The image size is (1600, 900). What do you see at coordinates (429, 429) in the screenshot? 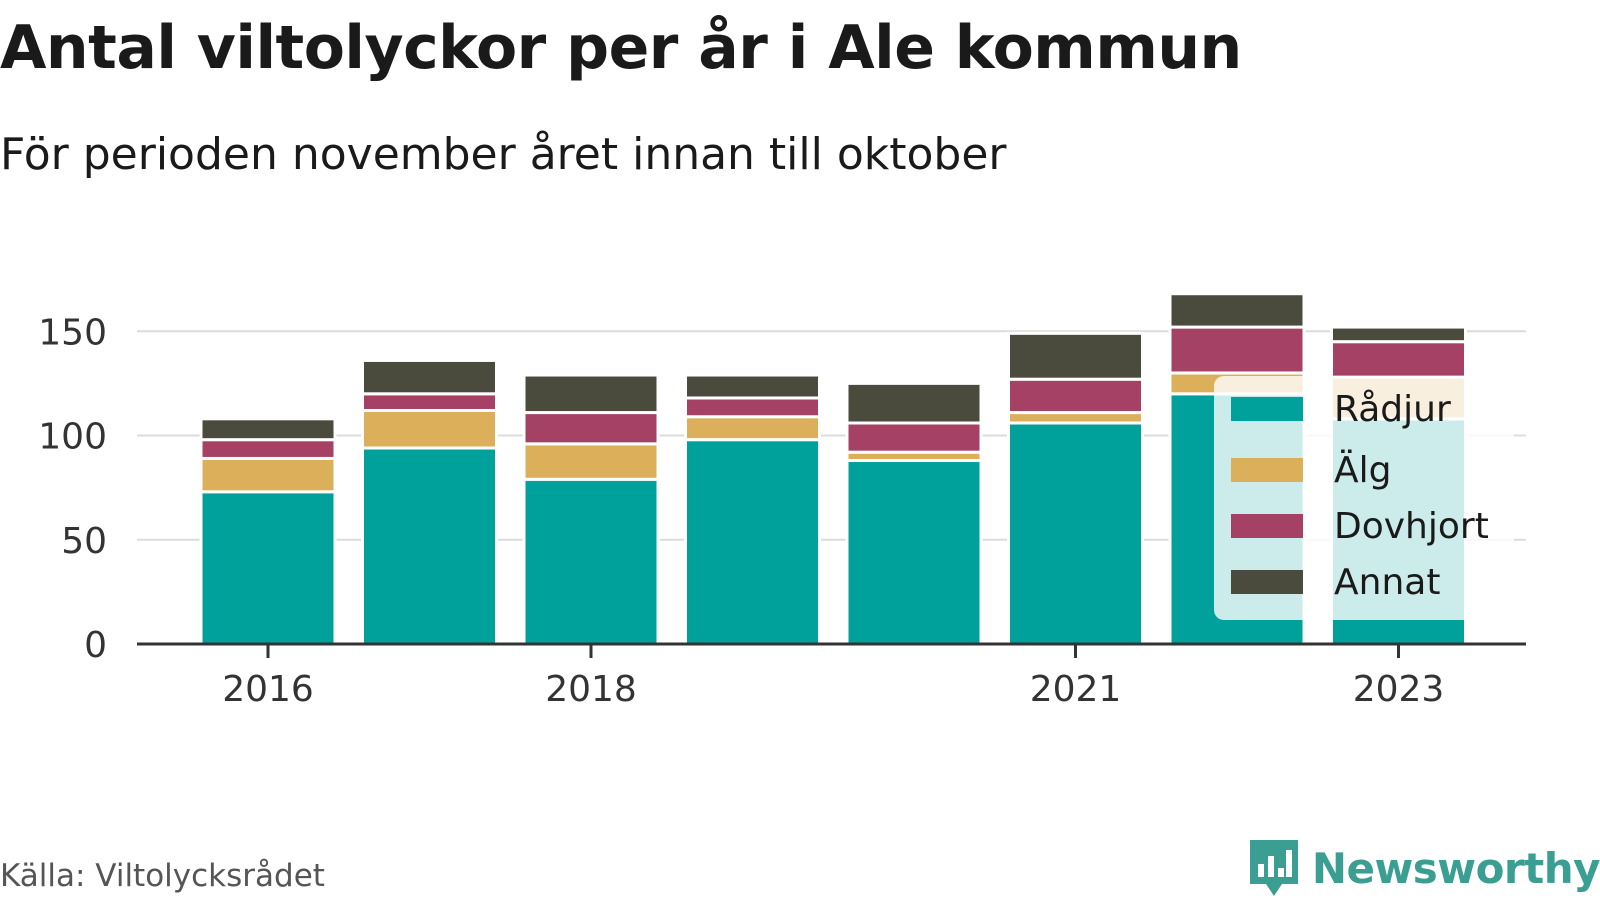
I see `bar-2017-älg` at bounding box center [429, 429].